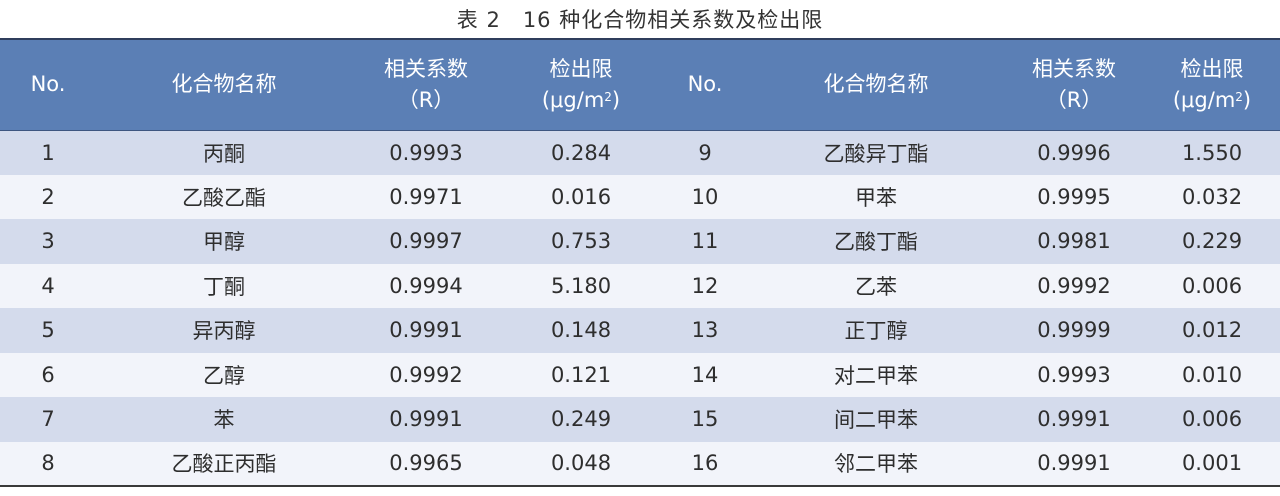  What do you see at coordinates (1212, 241) in the screenshot?
I see `cell-detection-limit: 0.229` at bounding box center [1212, 241].